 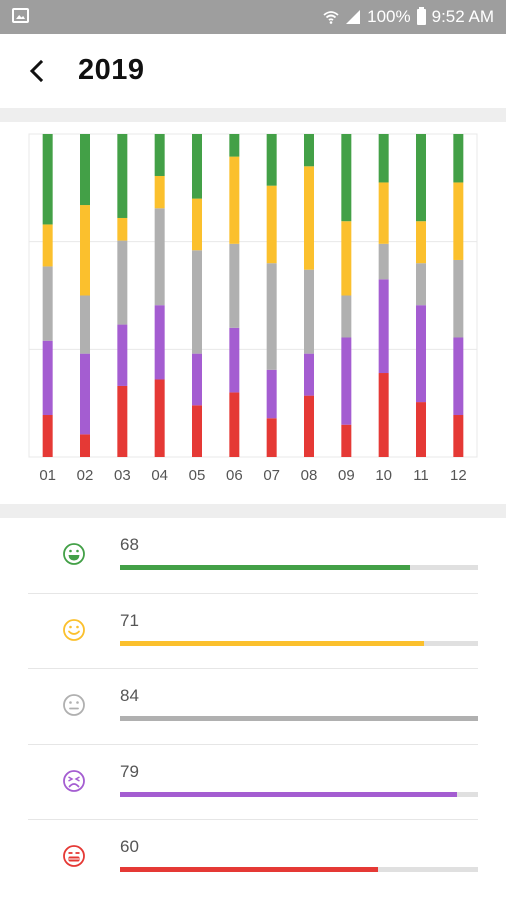 I want to click on status-bar: 100% 9:52 AM, so click(x=253, y=17).